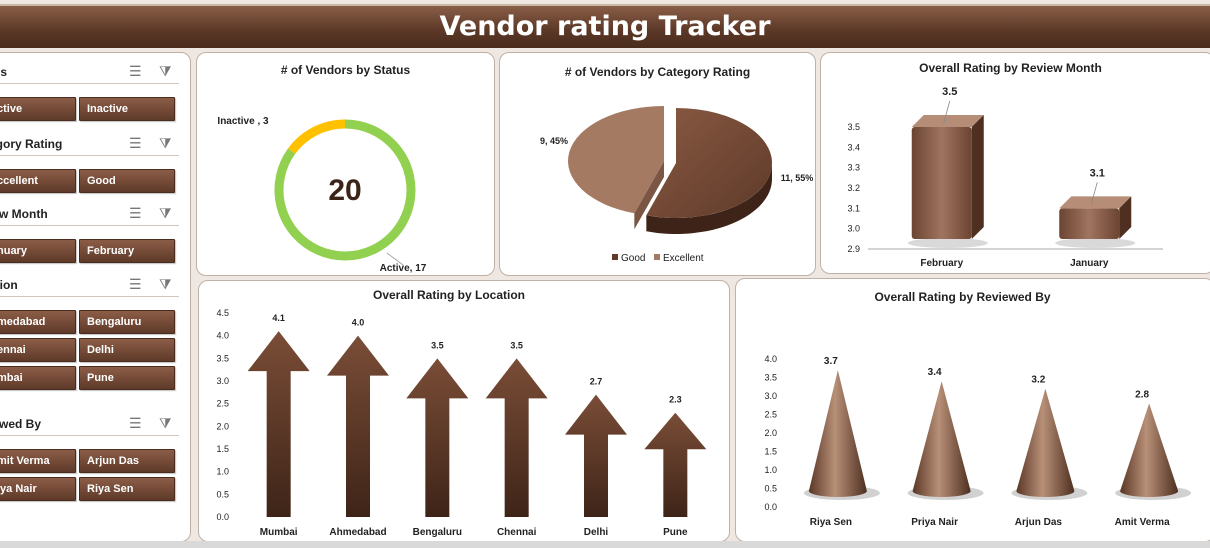 The image size is (1210, 548). I want to click on slicer-header-review-month: iew Month, so click(24, 214).